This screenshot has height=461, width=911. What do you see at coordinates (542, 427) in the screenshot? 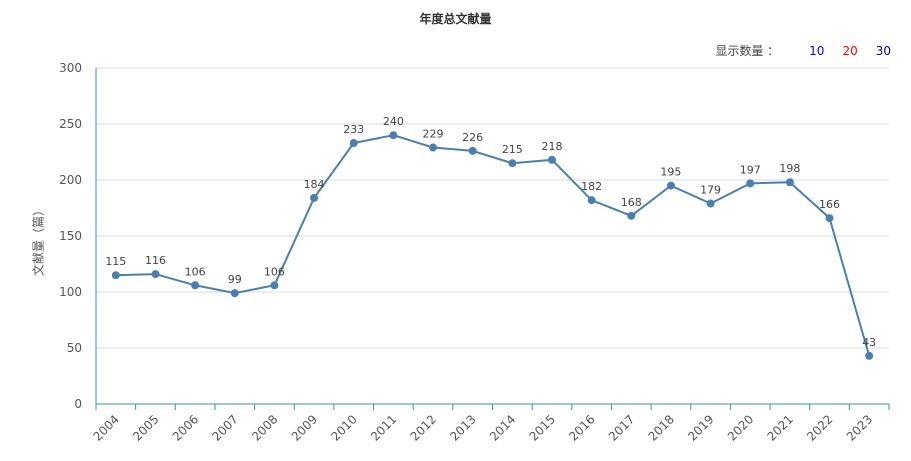
I see `x-tick-label: 2015` at bounding box center [542, 427].